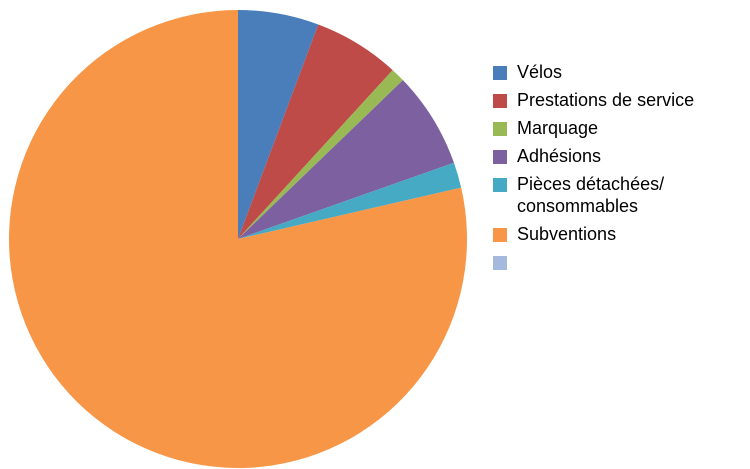  Describe the element at coordinates (350, 200) in the screenshot. I see `pie-slice-pieces-detachees-consommables` at that location.